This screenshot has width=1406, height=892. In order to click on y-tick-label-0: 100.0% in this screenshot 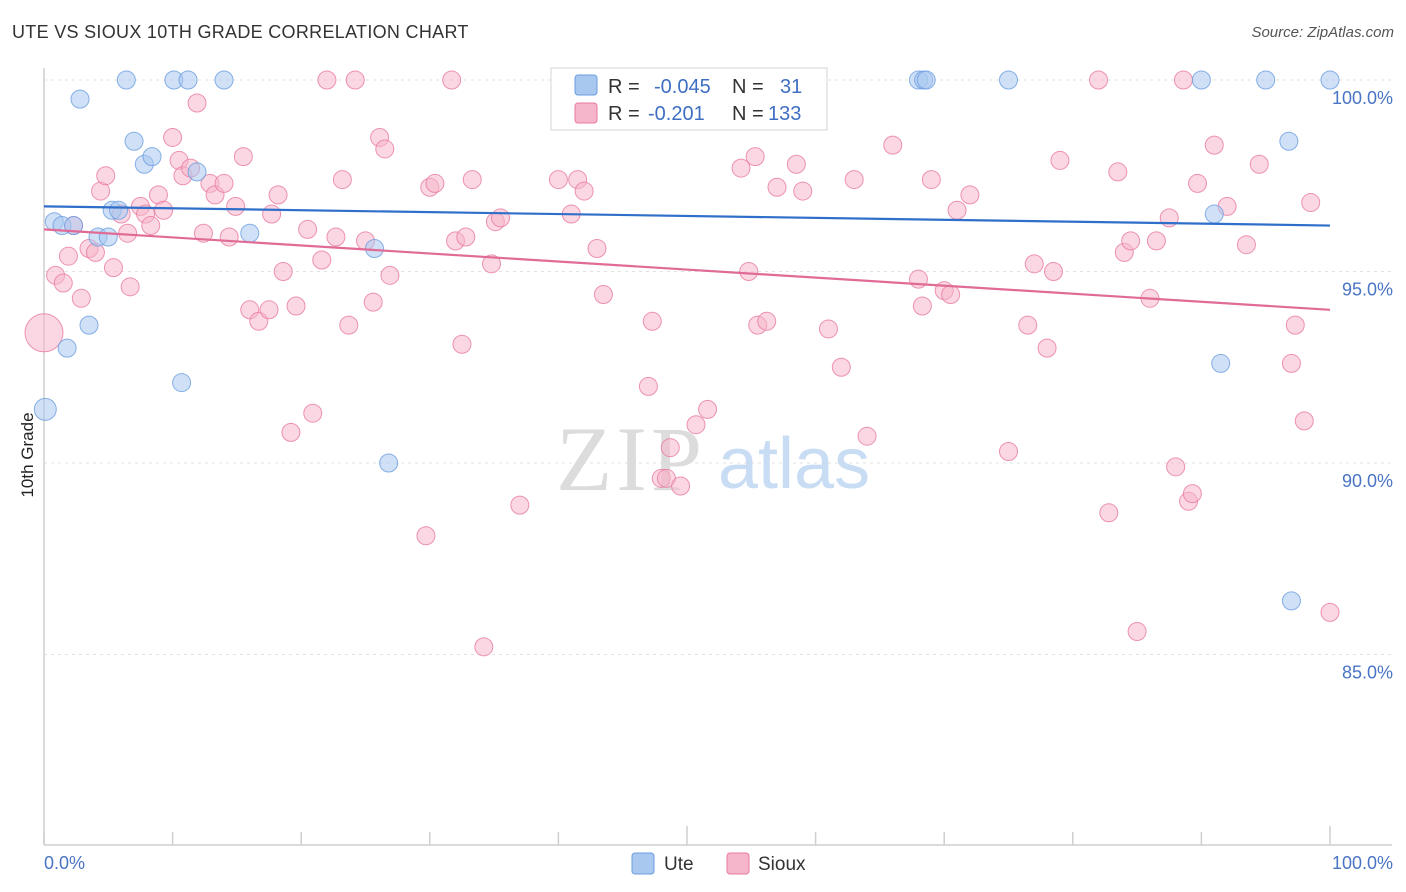, I will do `click(1362, 98)`.